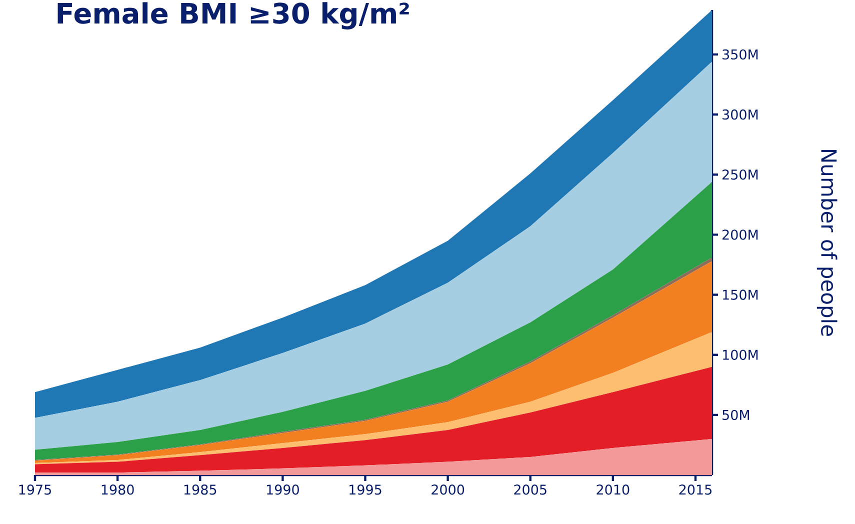  Describe the element at coordinates (448, 489) in the screenshot. I see `x-tick-label: 2000` at that location.